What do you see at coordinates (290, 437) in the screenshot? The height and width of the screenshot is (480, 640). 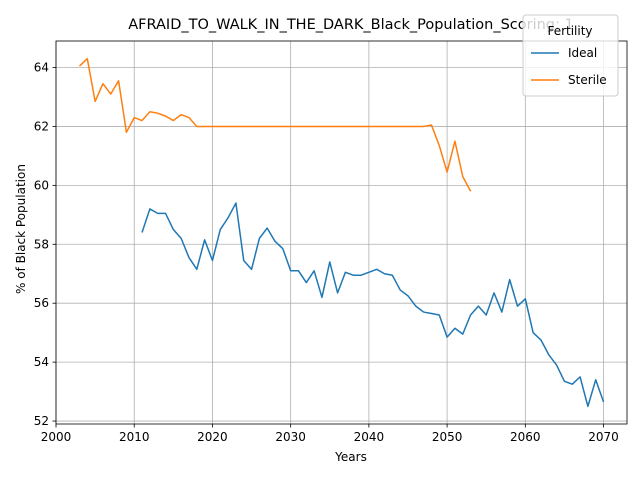 I see `x-tick-label: 2030` at bounding box center [290, 437].